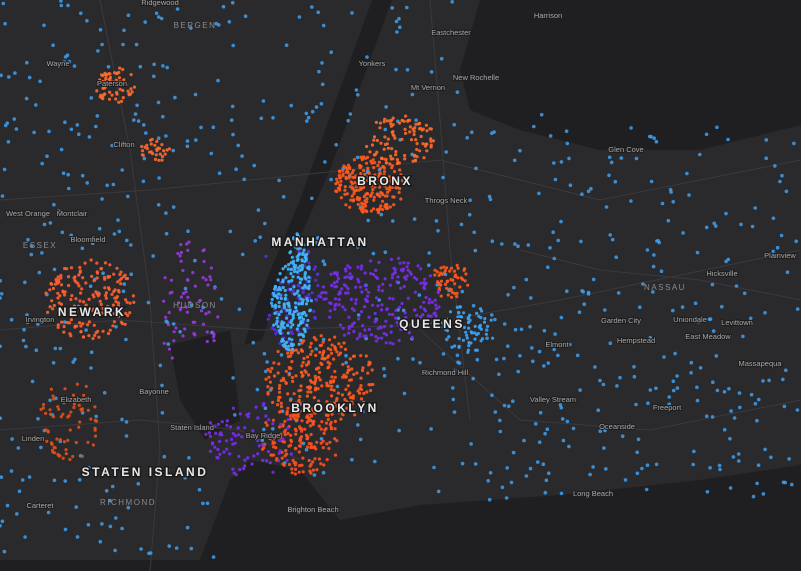  Describe the element at coordinates (263, 435) in the screenshot. I see `place-label: Bay Ridge` at that location.